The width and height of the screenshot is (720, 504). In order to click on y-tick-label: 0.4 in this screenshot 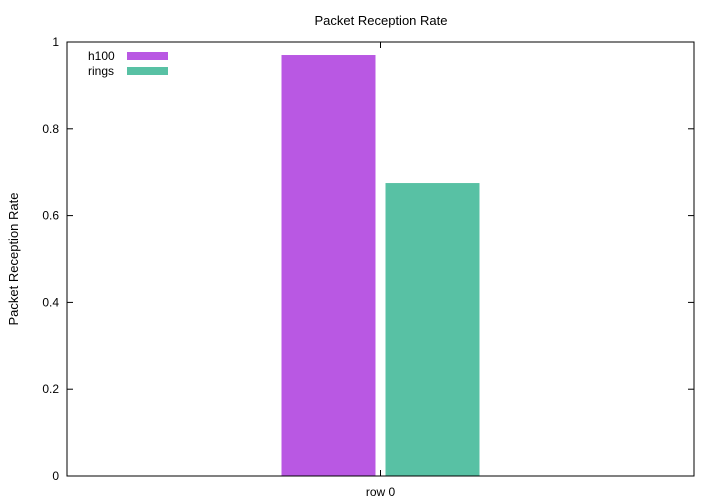, I will do `click(50, 302)`.